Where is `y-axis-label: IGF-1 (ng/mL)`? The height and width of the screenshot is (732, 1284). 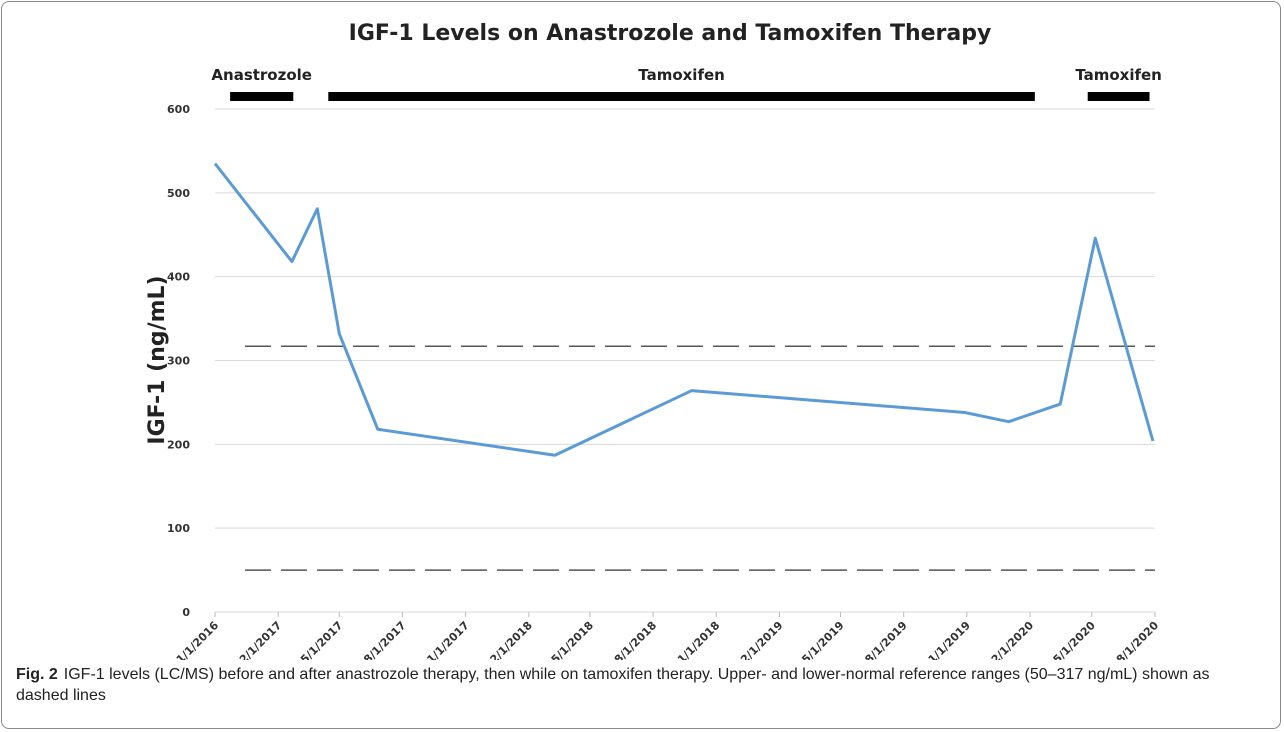 y-axis-label: IGF-1 (ng/mL) is located at coordinates (157, 359).